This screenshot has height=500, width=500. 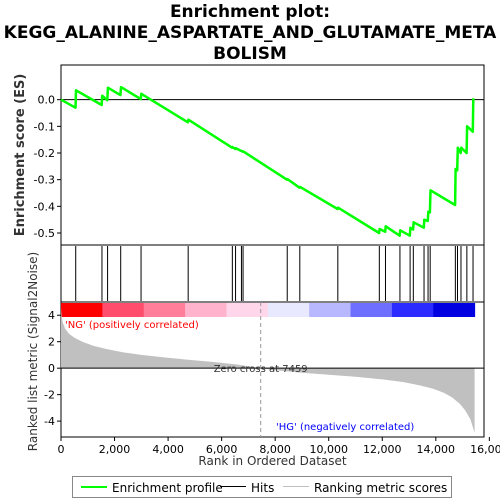 What do you see at coordinates (250, 54) in the screenshot?
I see `title-line-3: BOLISM` at bounding box center [250, 54].